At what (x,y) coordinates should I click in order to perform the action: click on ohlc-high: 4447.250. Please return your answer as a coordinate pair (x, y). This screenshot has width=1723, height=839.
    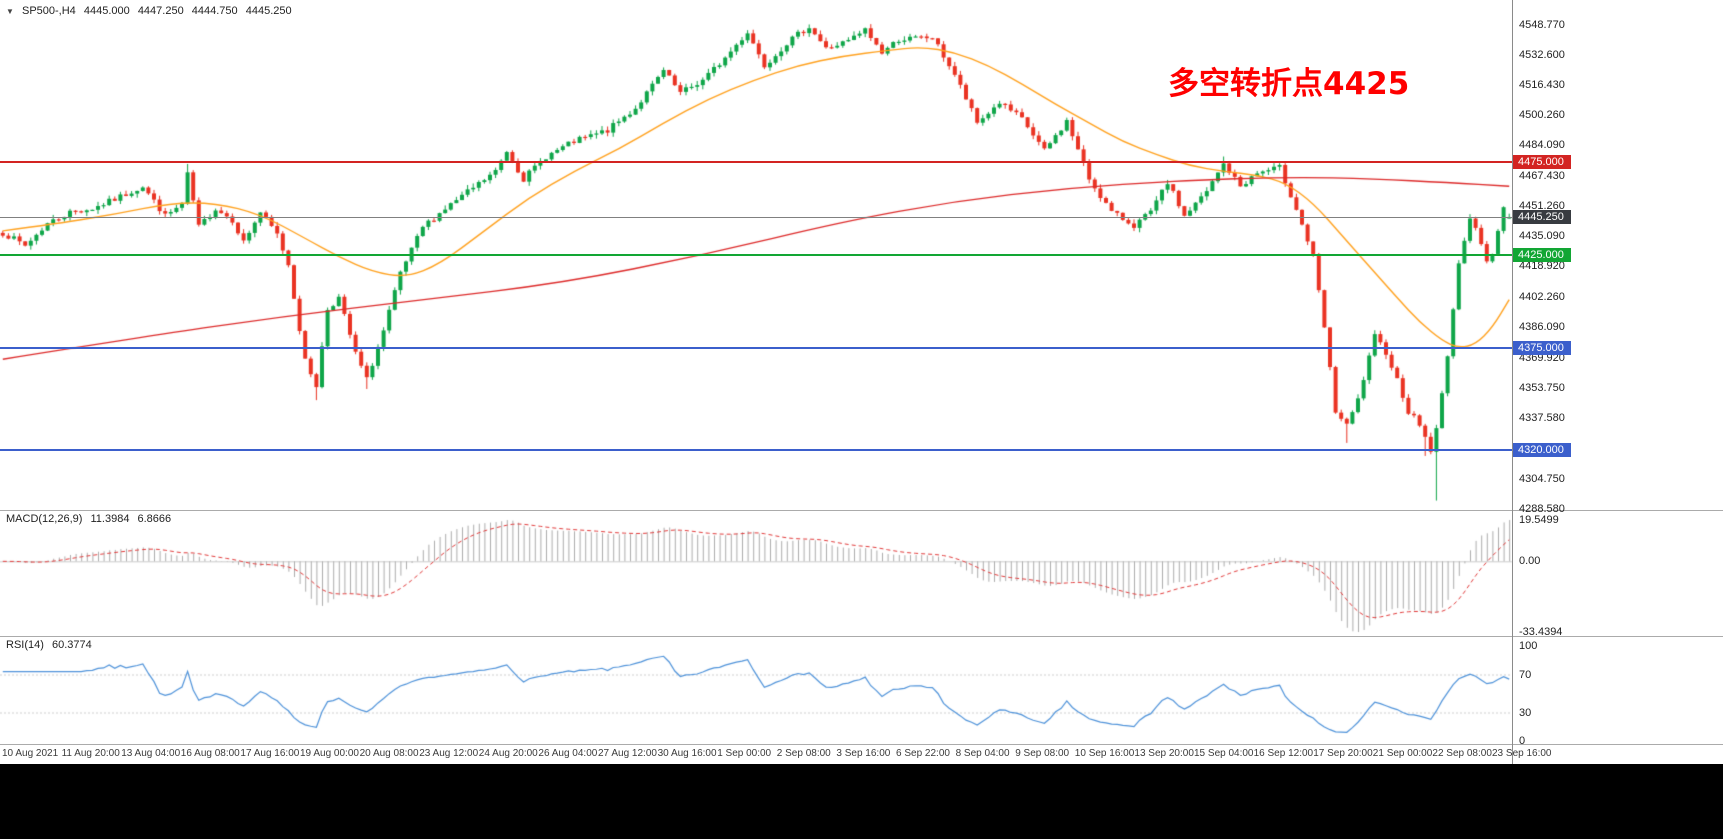
    Looking at the image, I should click on (160, 11).